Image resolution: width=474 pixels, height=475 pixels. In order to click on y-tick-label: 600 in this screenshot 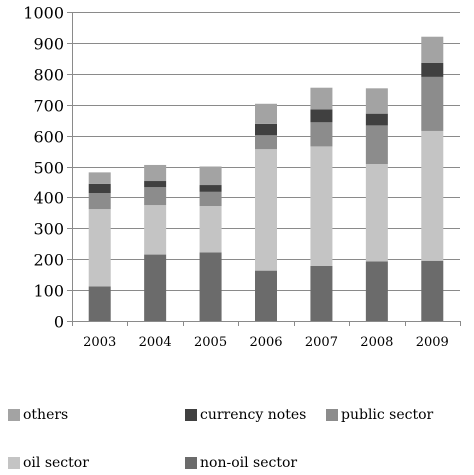, I will do `click(48, 137)`.